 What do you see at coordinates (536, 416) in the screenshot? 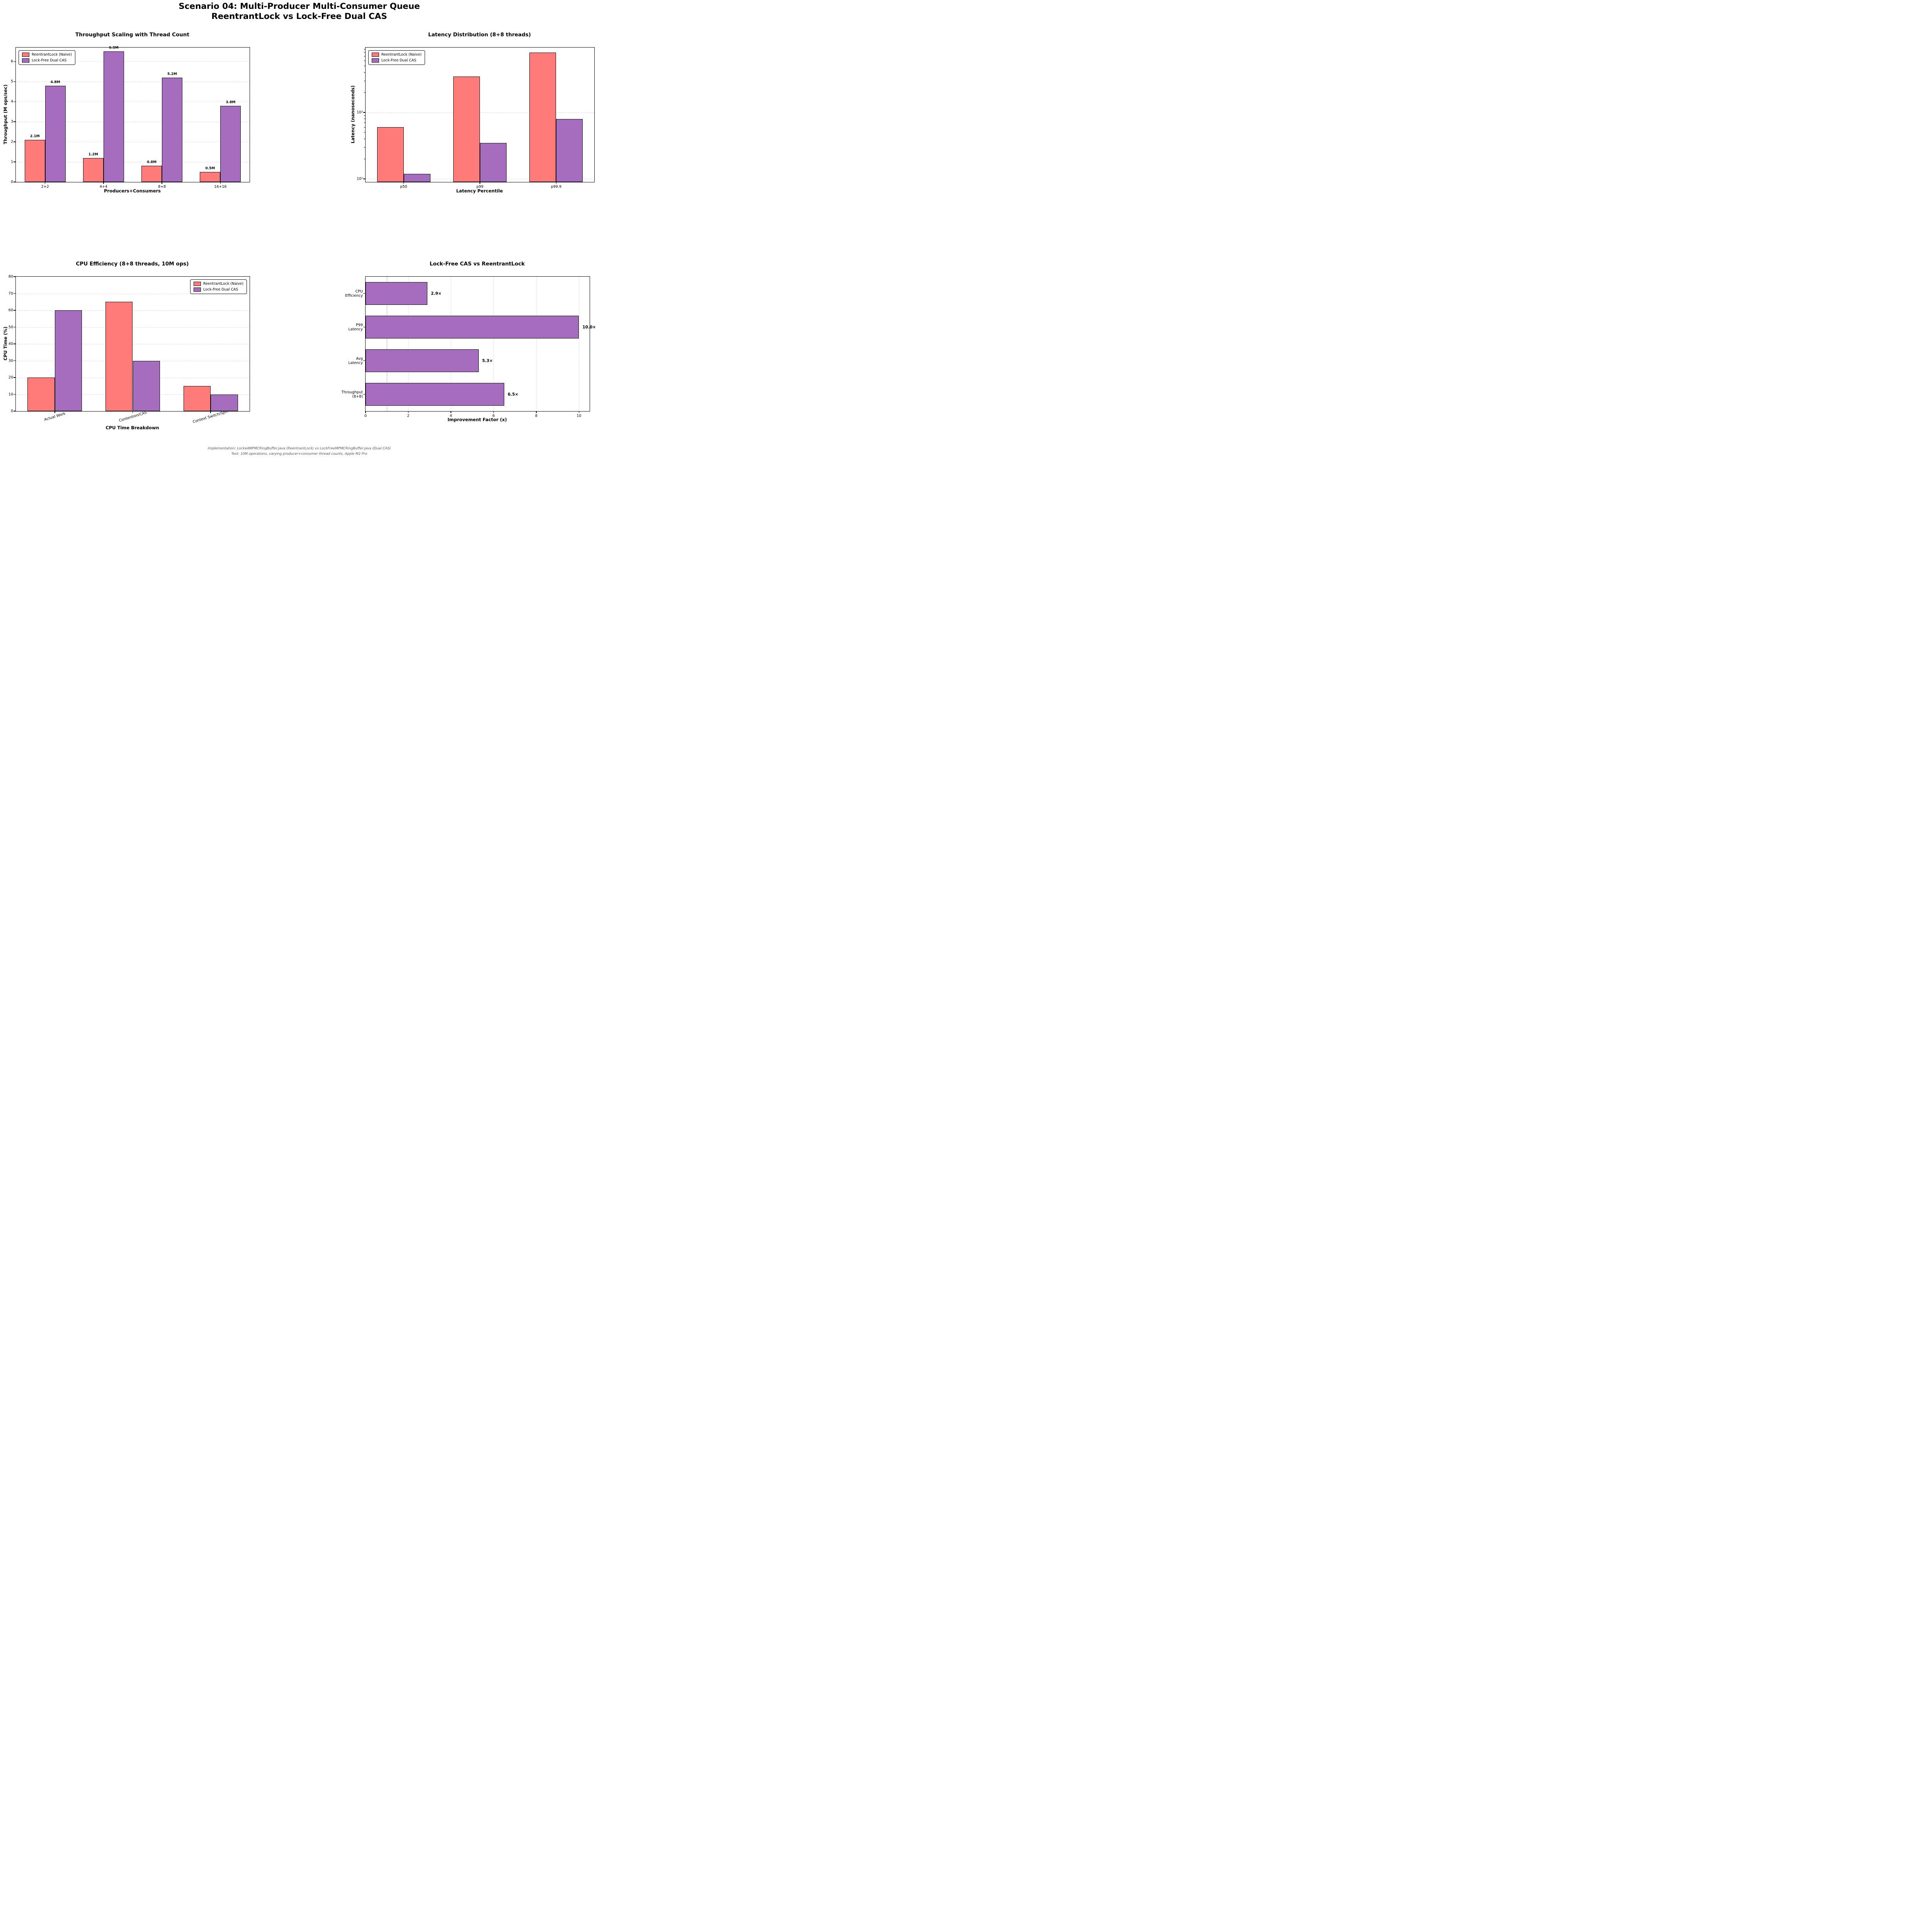
I see `x-tick-label: 8` at bounding box center [536, 416].